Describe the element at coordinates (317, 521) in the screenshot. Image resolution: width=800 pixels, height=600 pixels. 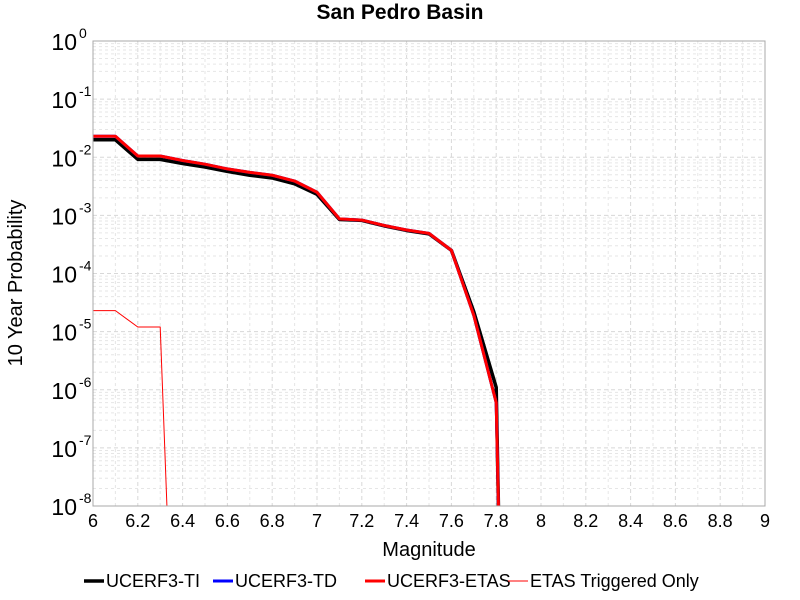
I see `x-tick-label: 7` at that location.